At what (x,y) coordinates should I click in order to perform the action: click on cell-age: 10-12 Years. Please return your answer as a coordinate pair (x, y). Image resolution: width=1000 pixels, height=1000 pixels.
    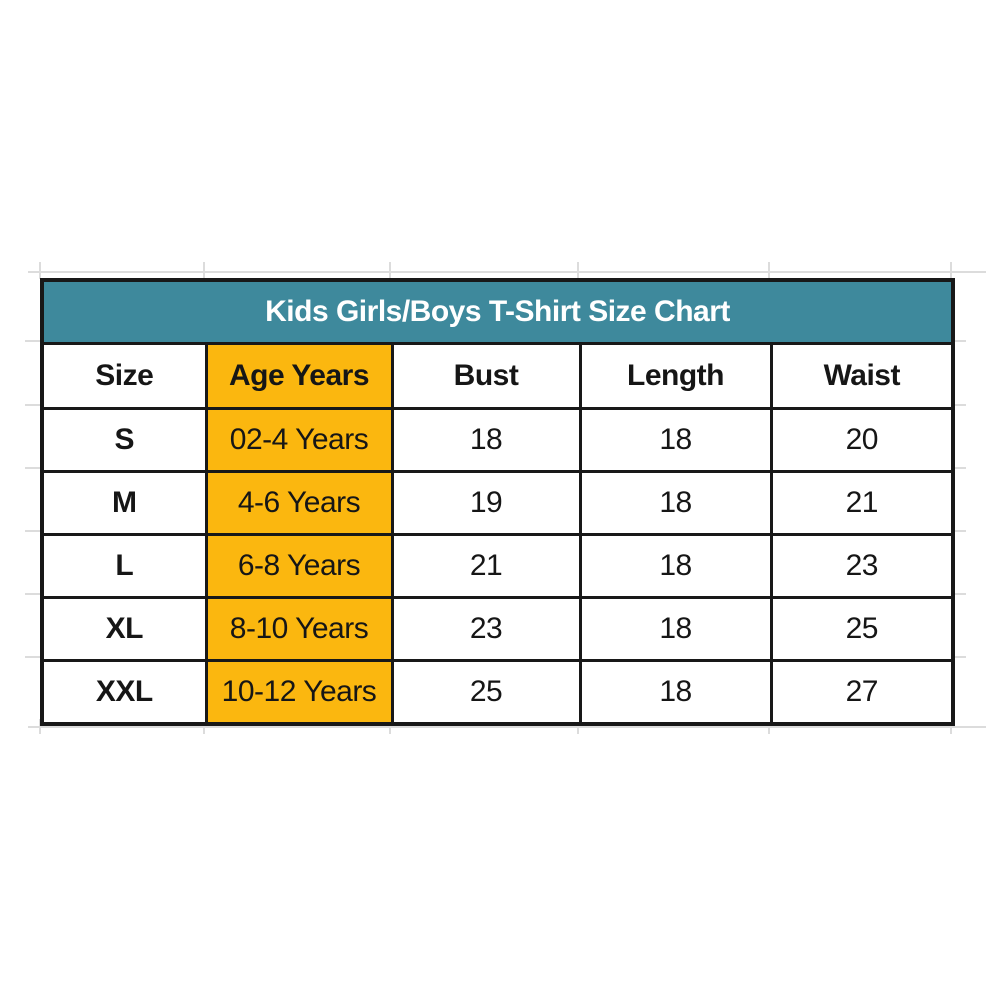
    Looking at the image, I should click on (299, 692).